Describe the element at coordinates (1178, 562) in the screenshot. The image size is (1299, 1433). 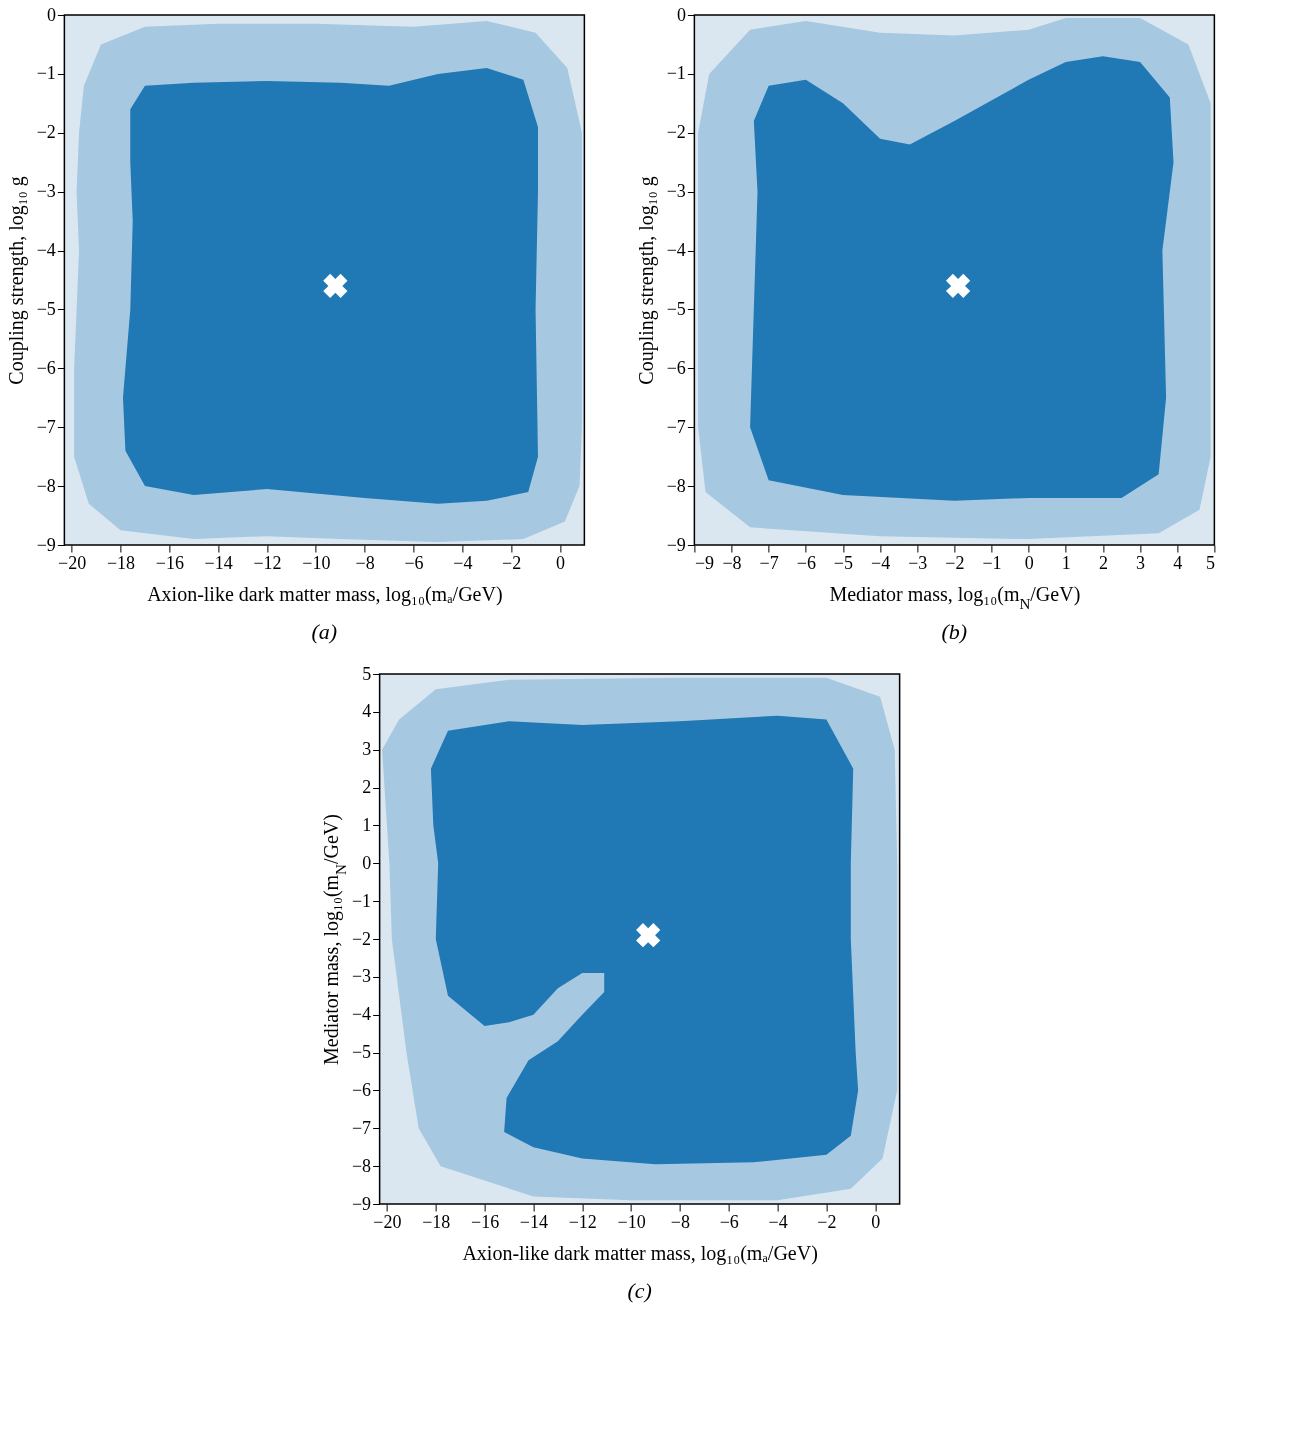
I see `x-tick-label: 4` at that location.